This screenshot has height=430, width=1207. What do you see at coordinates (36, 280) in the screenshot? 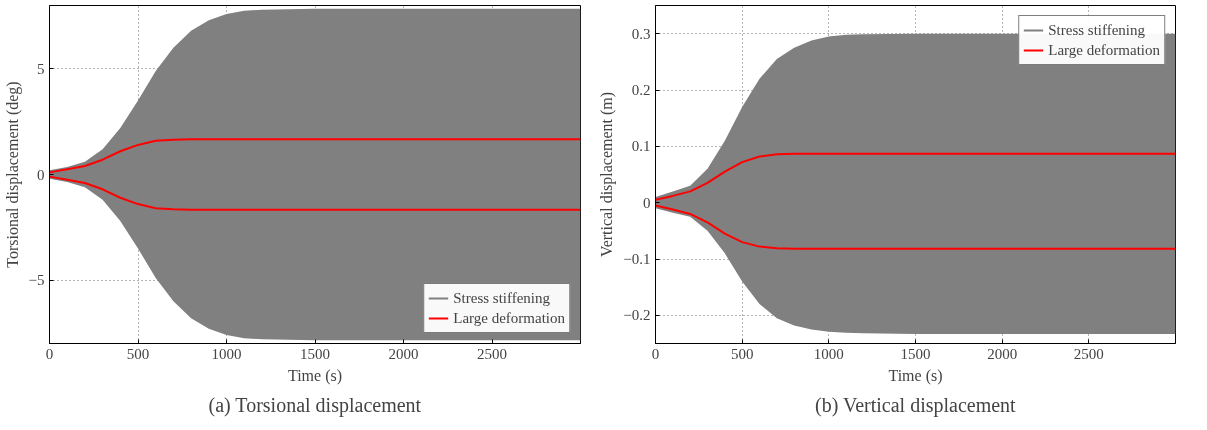
I see `y-tick-label: −5` at bounding box center [36, 280].